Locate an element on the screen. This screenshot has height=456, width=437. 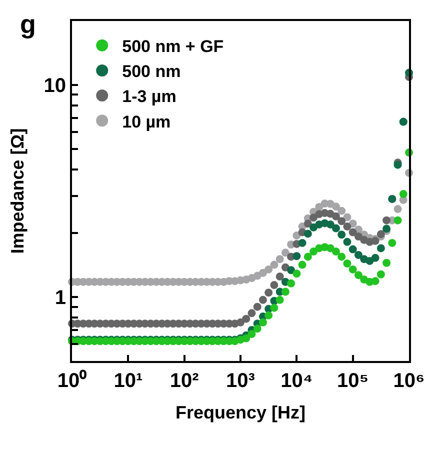
y-axis-title: Impedance [Ω] is located at coordinates (17, 191).